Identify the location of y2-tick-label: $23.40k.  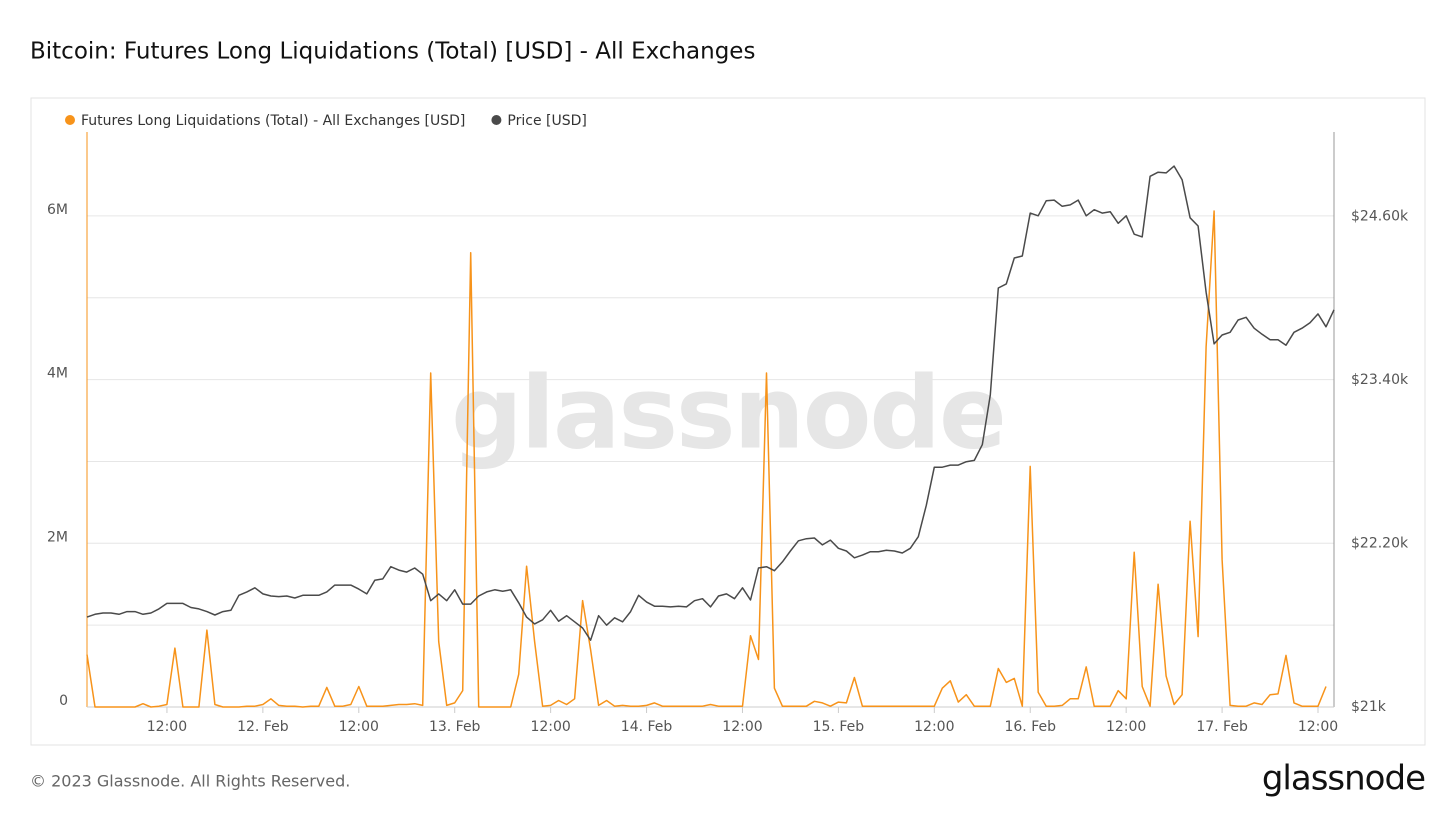
(1380, 380).